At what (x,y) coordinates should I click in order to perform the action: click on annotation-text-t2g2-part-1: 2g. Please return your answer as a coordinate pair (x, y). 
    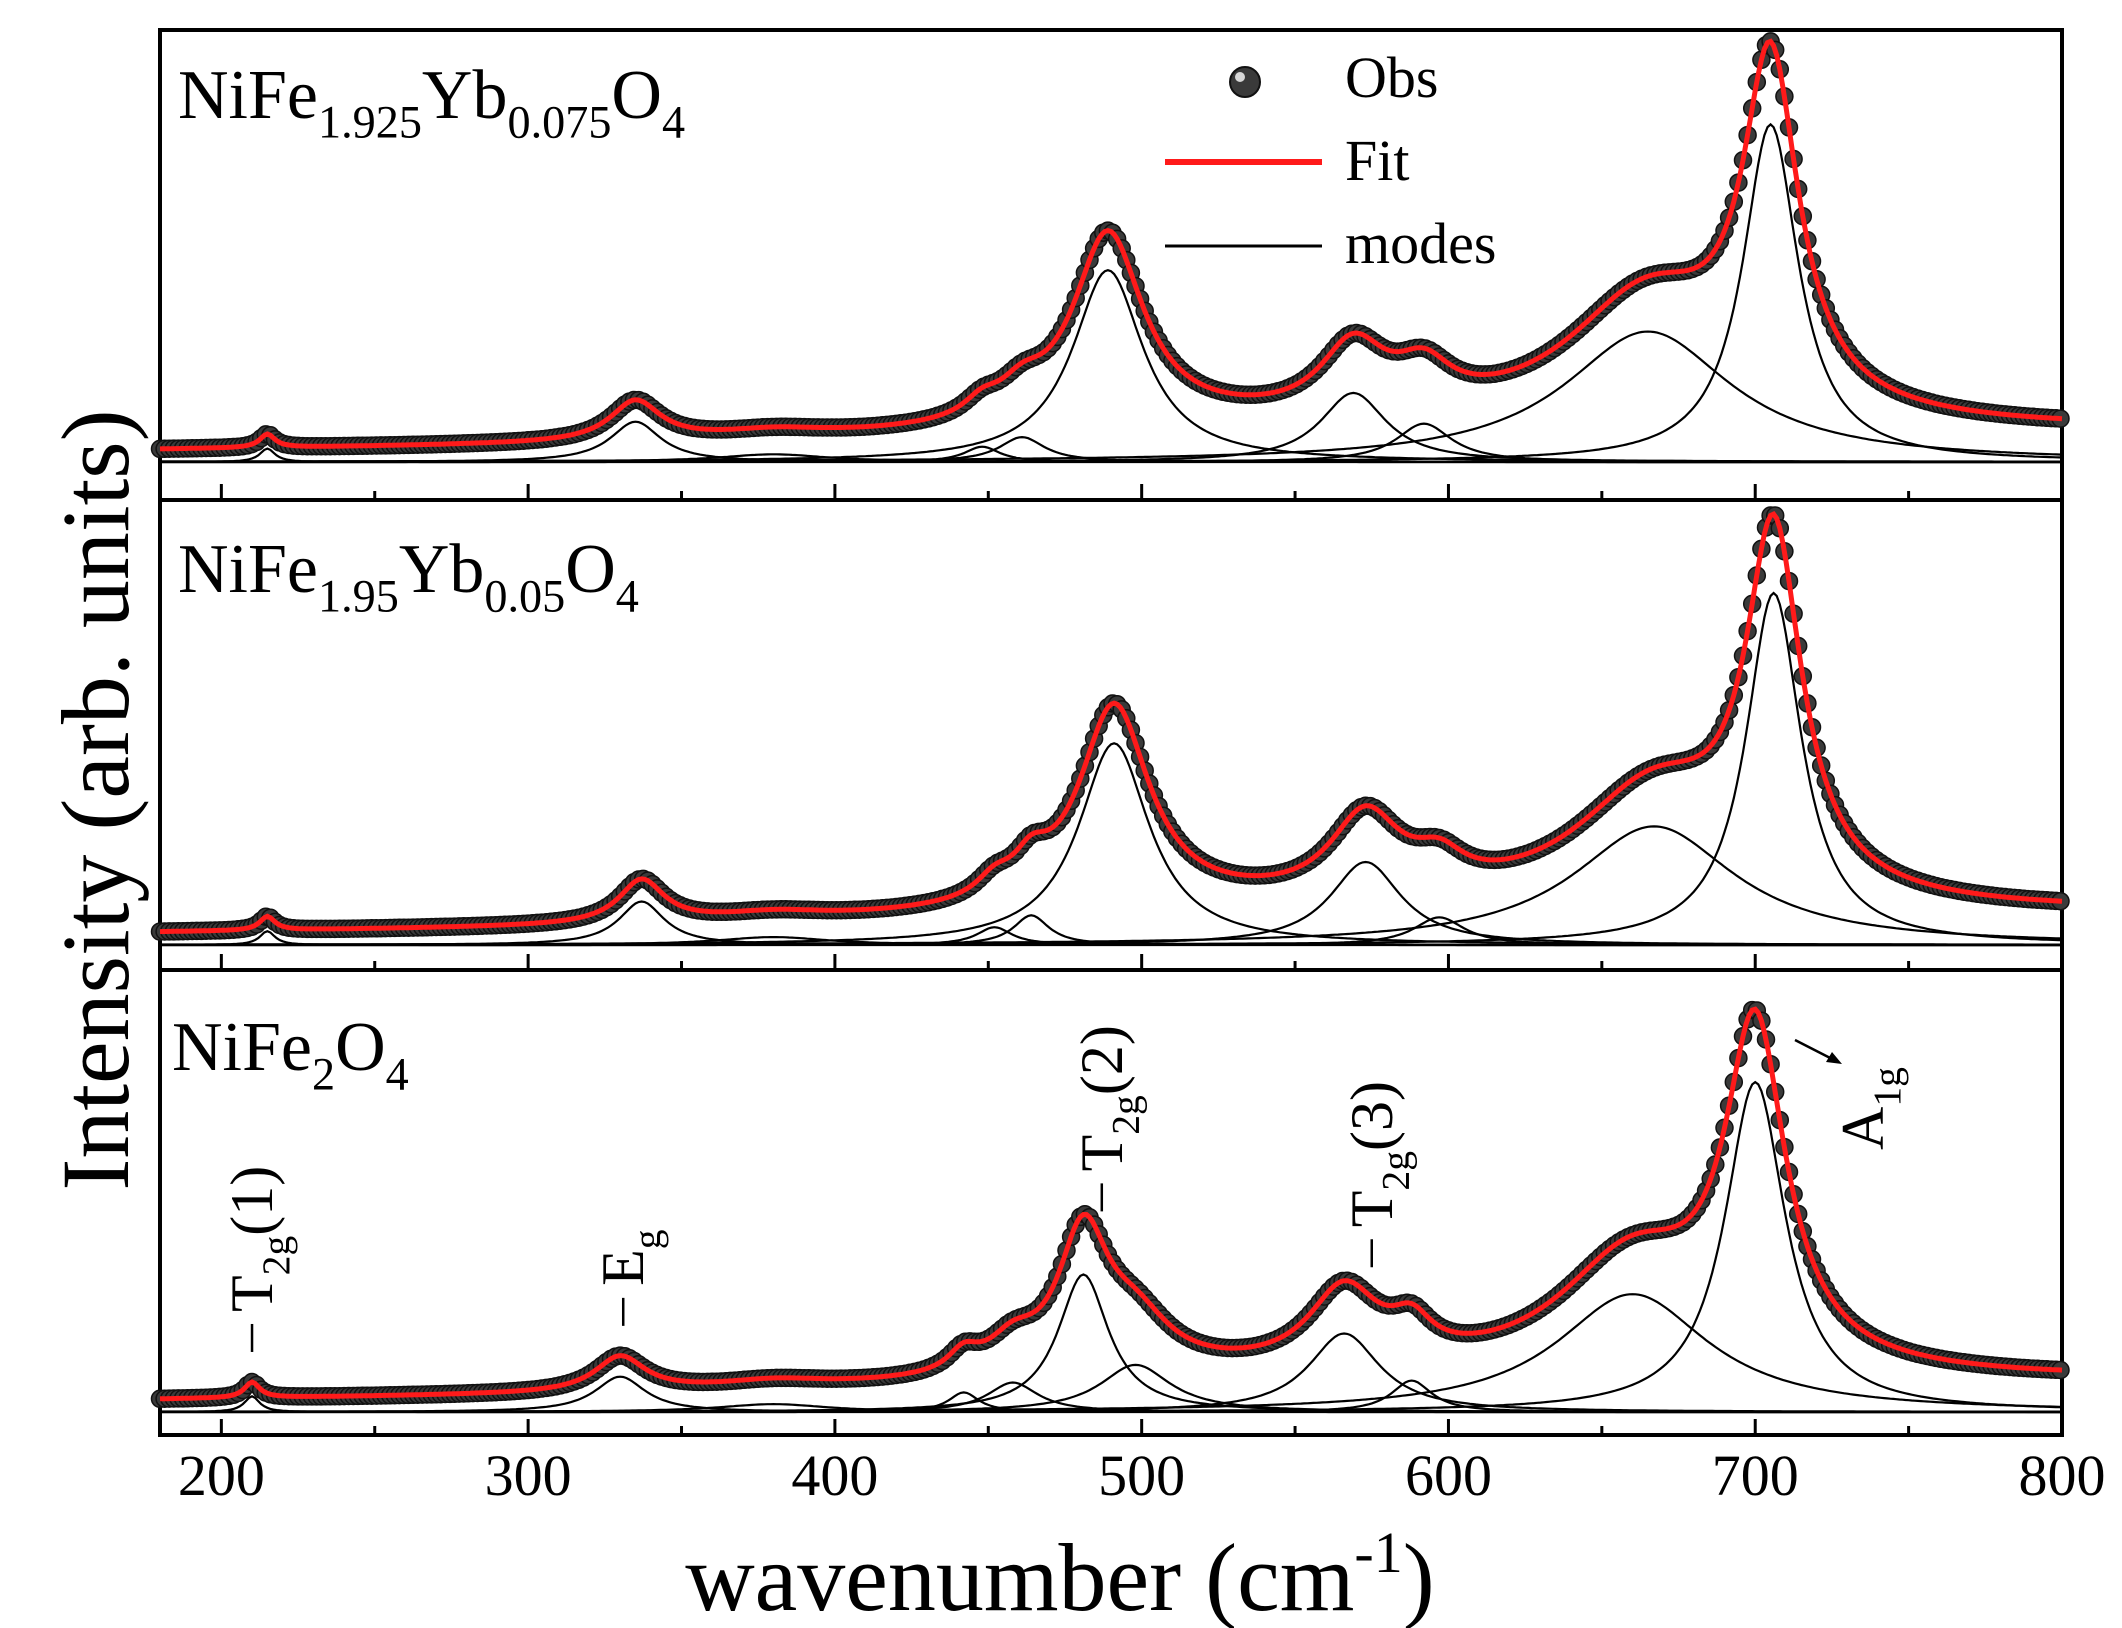
    Looking at the image, I should click on (1126, 1115).